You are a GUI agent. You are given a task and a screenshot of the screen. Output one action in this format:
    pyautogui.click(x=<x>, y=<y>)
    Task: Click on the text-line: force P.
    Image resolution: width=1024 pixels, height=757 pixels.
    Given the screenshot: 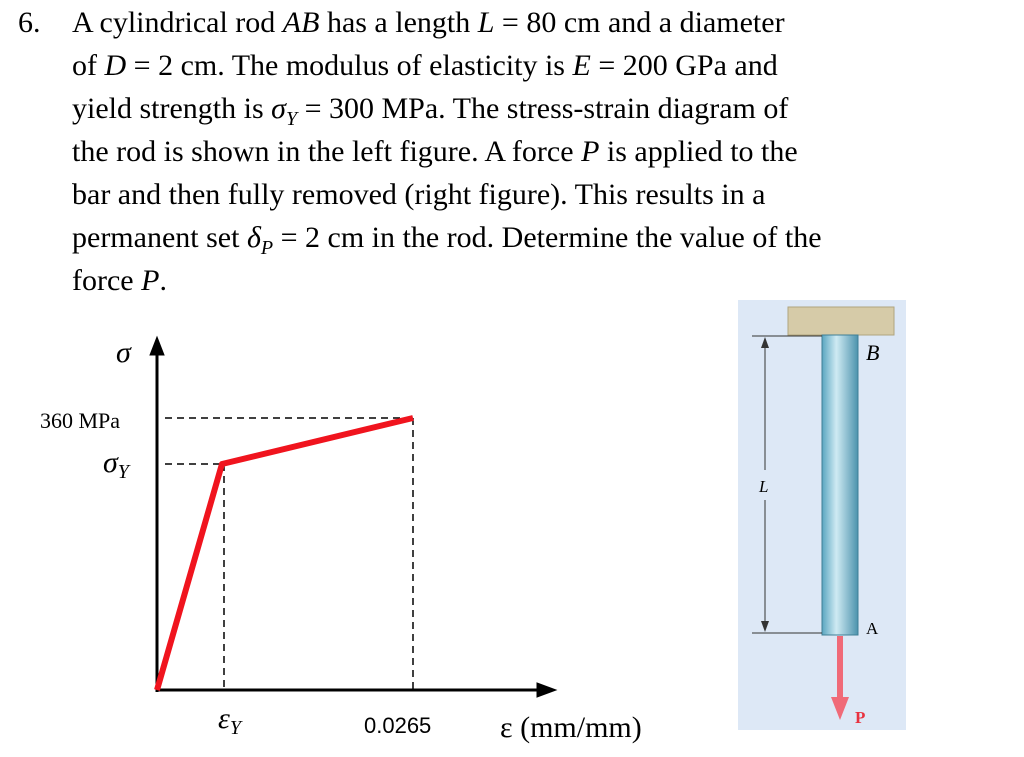 What is the action you would take?
    pyautogui.click(x=119, y=280)
    